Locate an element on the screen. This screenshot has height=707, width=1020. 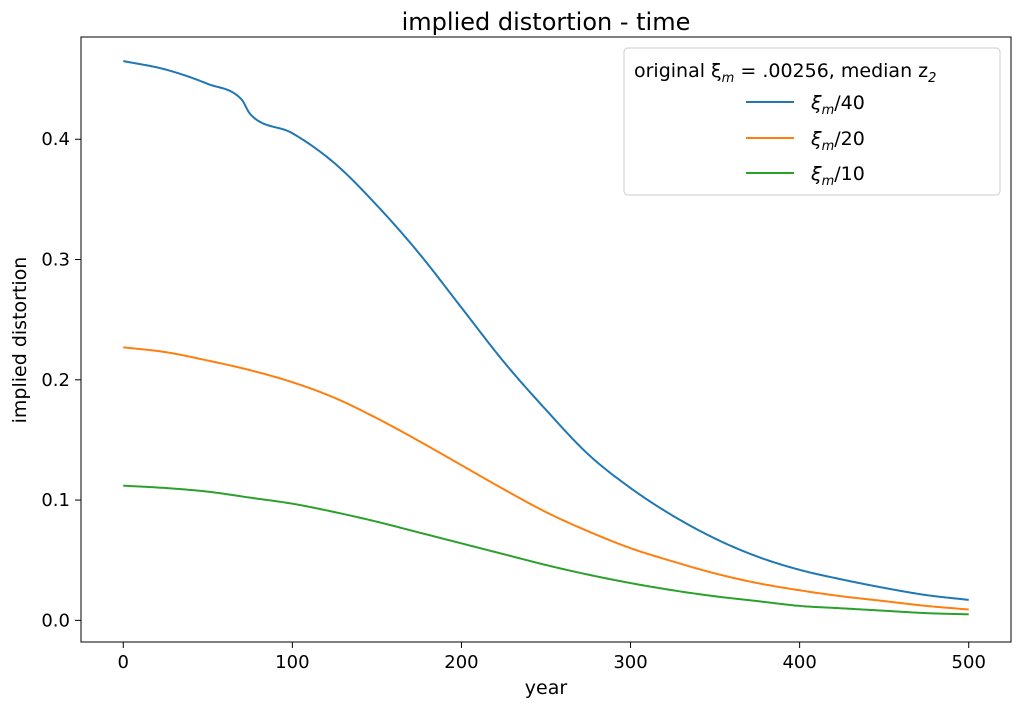
y-tick-label: 0.1 is located at coordinates (55, 500).